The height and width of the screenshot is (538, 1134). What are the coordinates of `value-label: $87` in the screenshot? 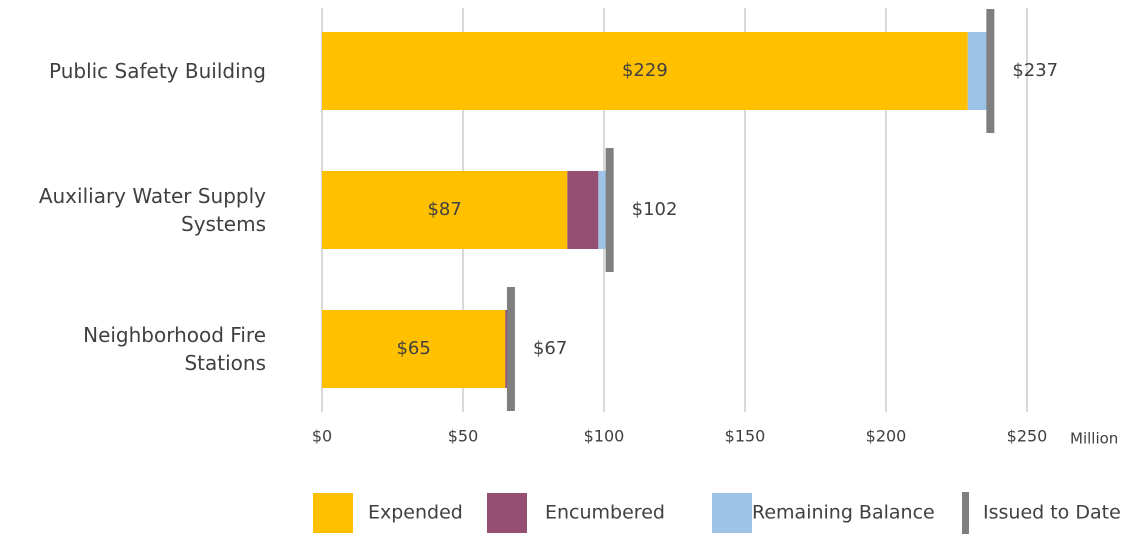 It's located at (444, 209).